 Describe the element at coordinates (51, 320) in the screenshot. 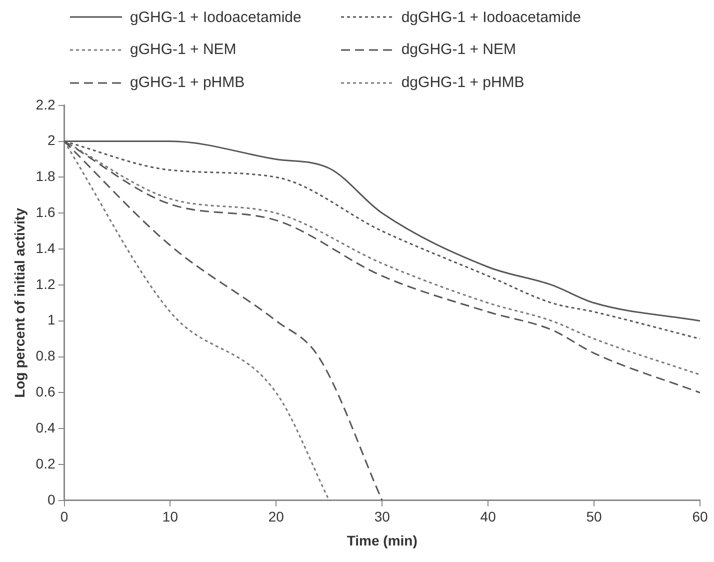

I see `y-tick-label: 1` at that location.